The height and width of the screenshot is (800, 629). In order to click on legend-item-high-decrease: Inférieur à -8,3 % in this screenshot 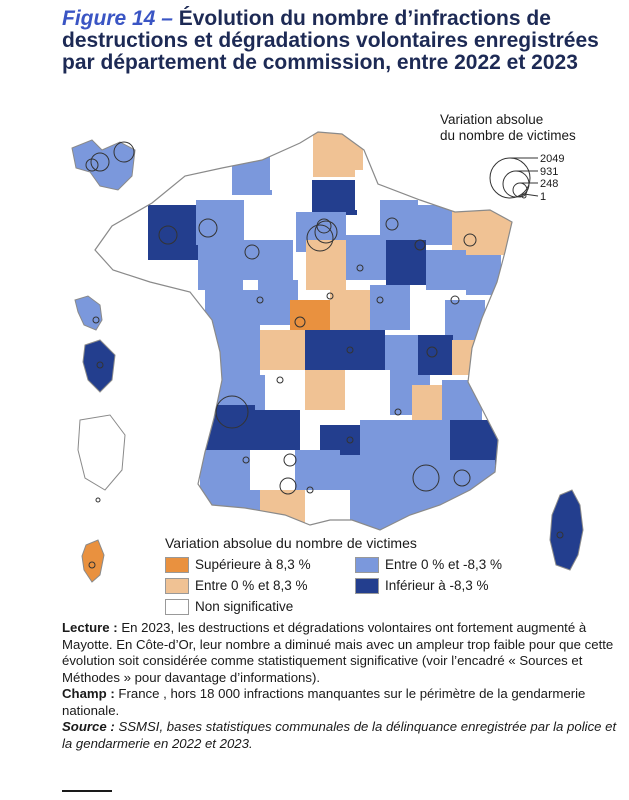, I will do `click(435, 585)`.